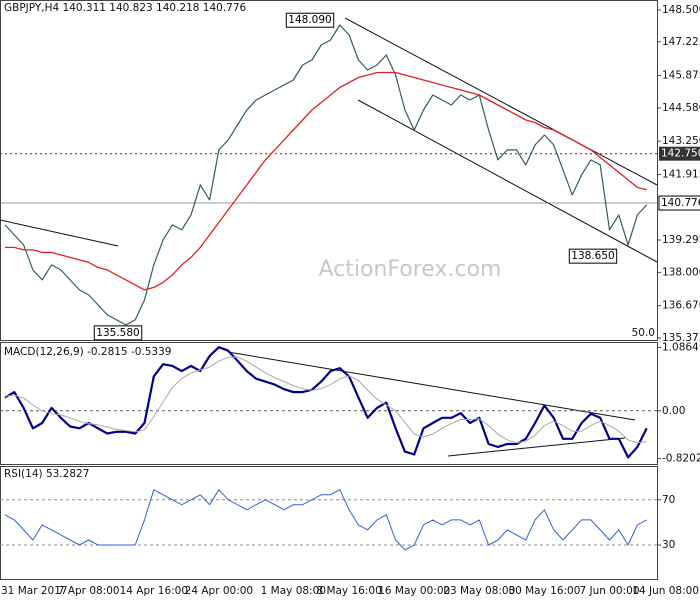 Image resolution: width=700 pixels, height=600 pixels. Describe the element at coordinates (681, 10) in the screenshot. I see `y-tick-label: 148.500` at that location.